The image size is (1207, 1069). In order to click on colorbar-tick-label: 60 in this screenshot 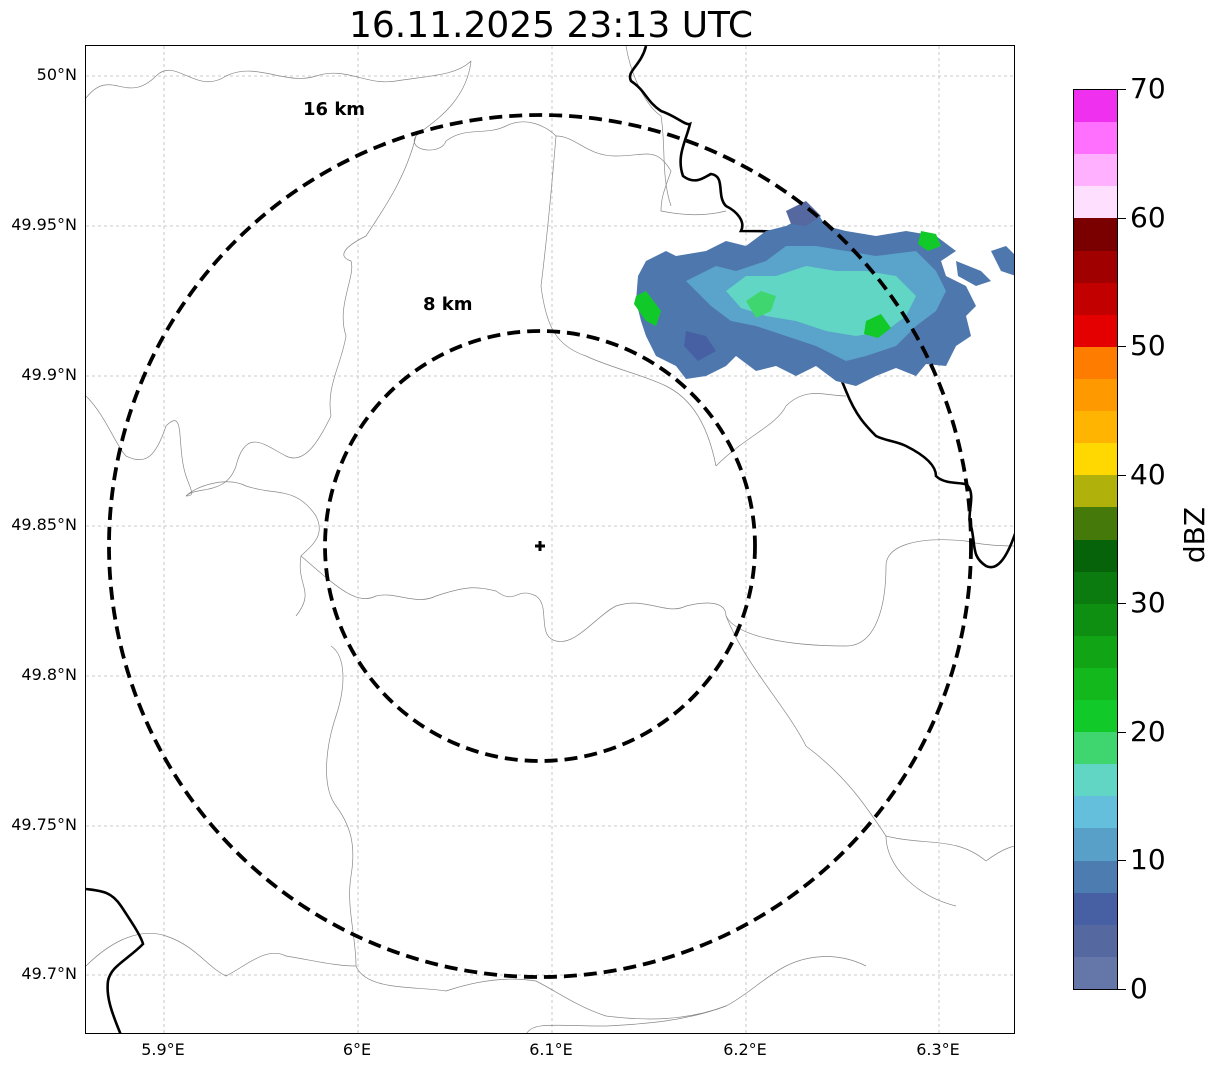, I will do `click(1148, 217)`.